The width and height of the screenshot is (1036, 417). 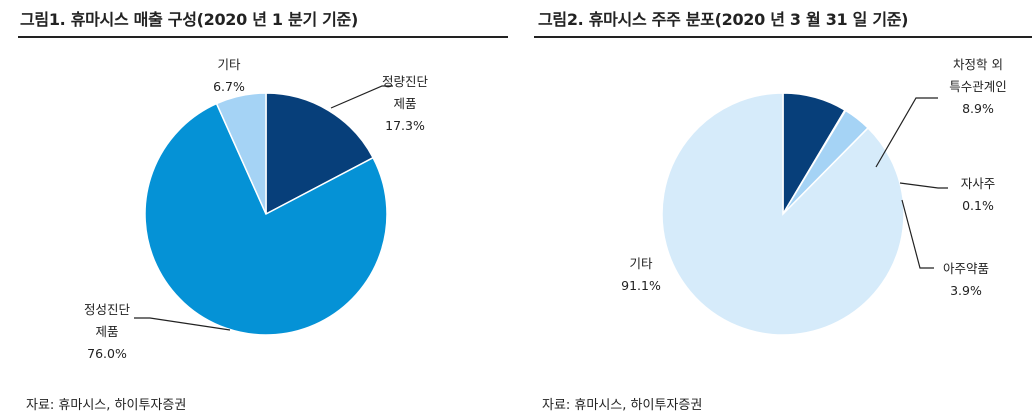 What do you see at coordinates (978, 205) in the screenshot?
I see `slice-value-label: 0.1%` at bounding box center [978, 205].